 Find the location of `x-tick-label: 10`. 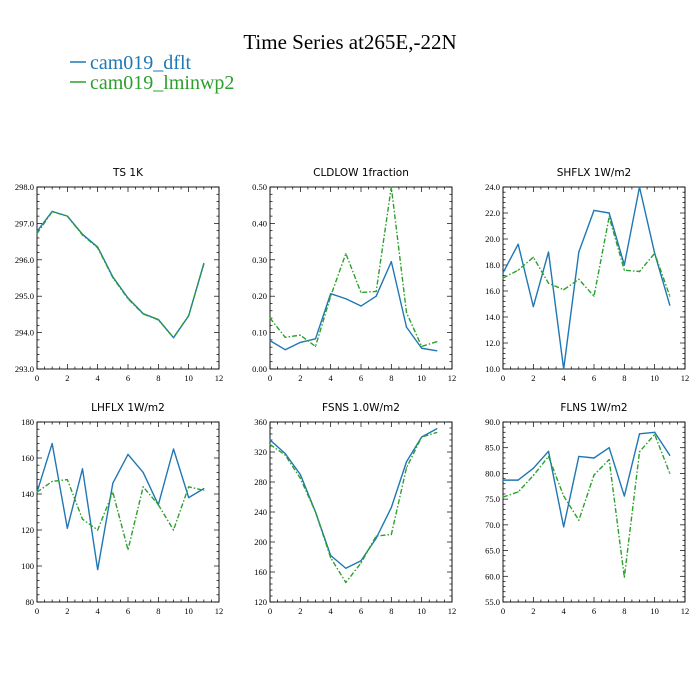

x-tick-label: 10 is located at coordinates (654, 378).